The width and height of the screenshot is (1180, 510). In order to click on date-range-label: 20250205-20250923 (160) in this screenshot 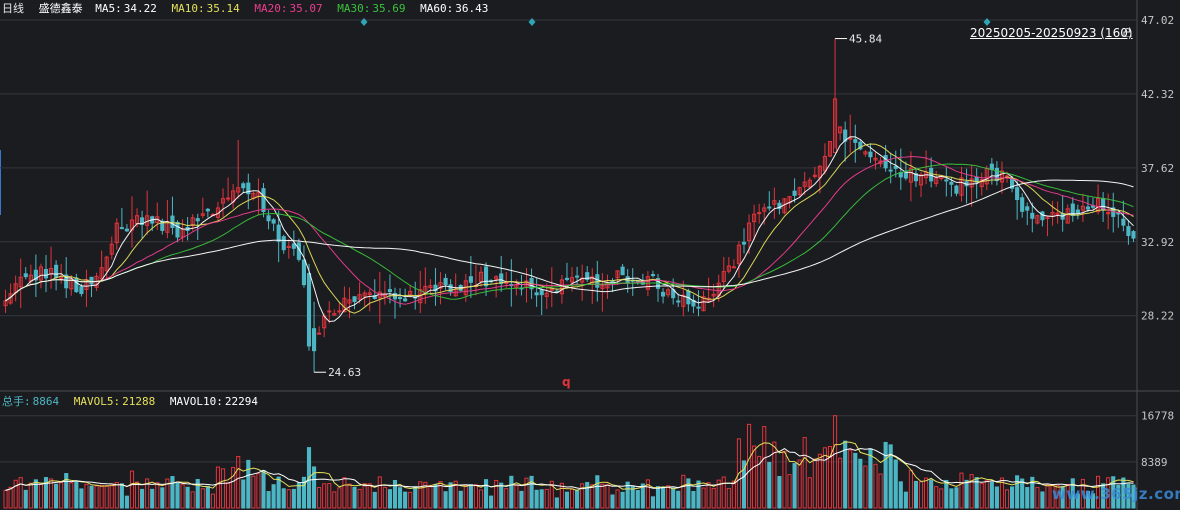, I will do `click(1051, 33)`.